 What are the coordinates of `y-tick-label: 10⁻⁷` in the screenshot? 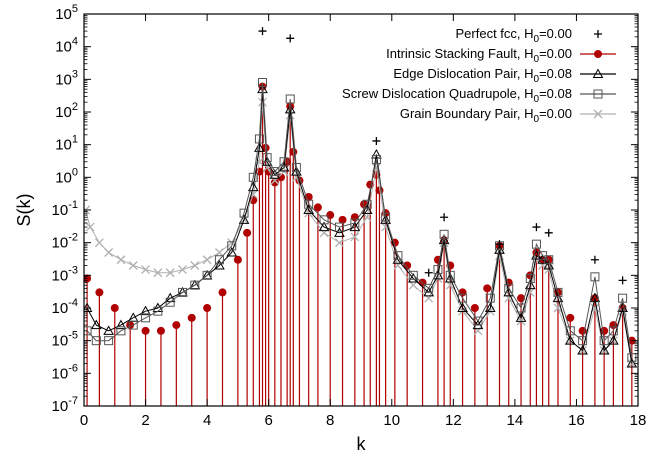 It's located at (65, 405).